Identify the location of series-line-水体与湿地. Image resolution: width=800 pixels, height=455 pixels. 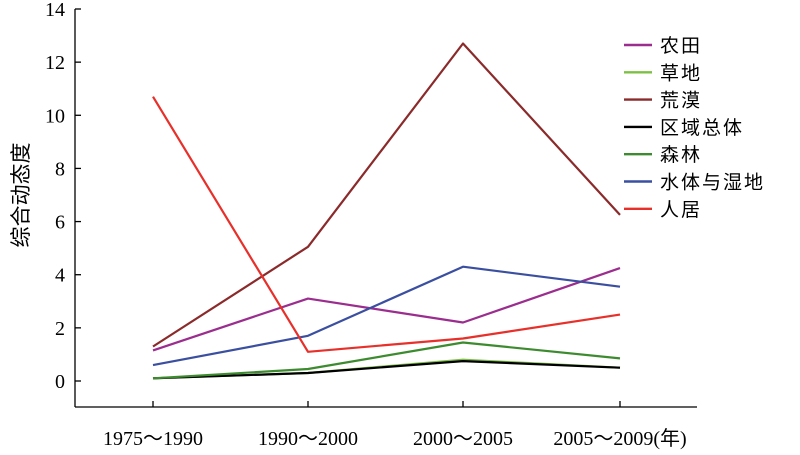
(386, 316).